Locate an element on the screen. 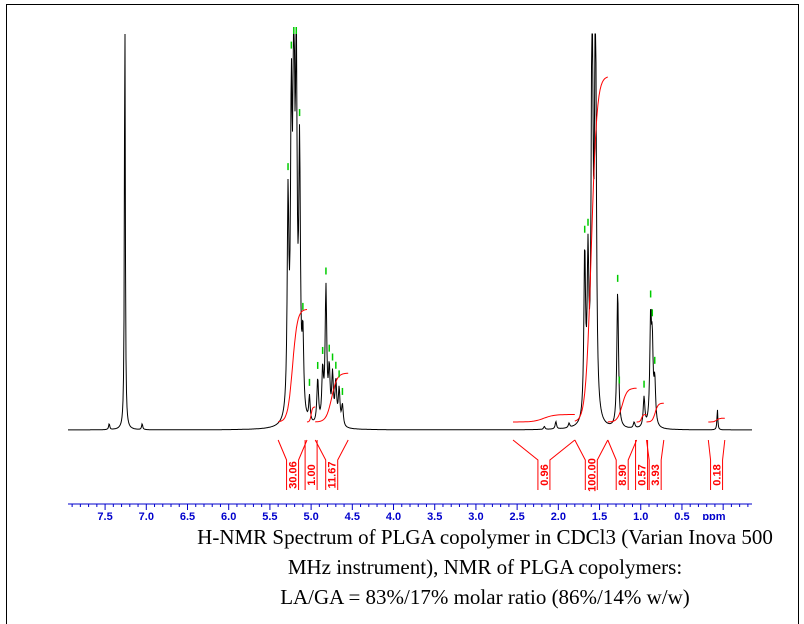 The image size is (804, 624). x-tick-label: 5.0 is located at coordinates (310, 515).